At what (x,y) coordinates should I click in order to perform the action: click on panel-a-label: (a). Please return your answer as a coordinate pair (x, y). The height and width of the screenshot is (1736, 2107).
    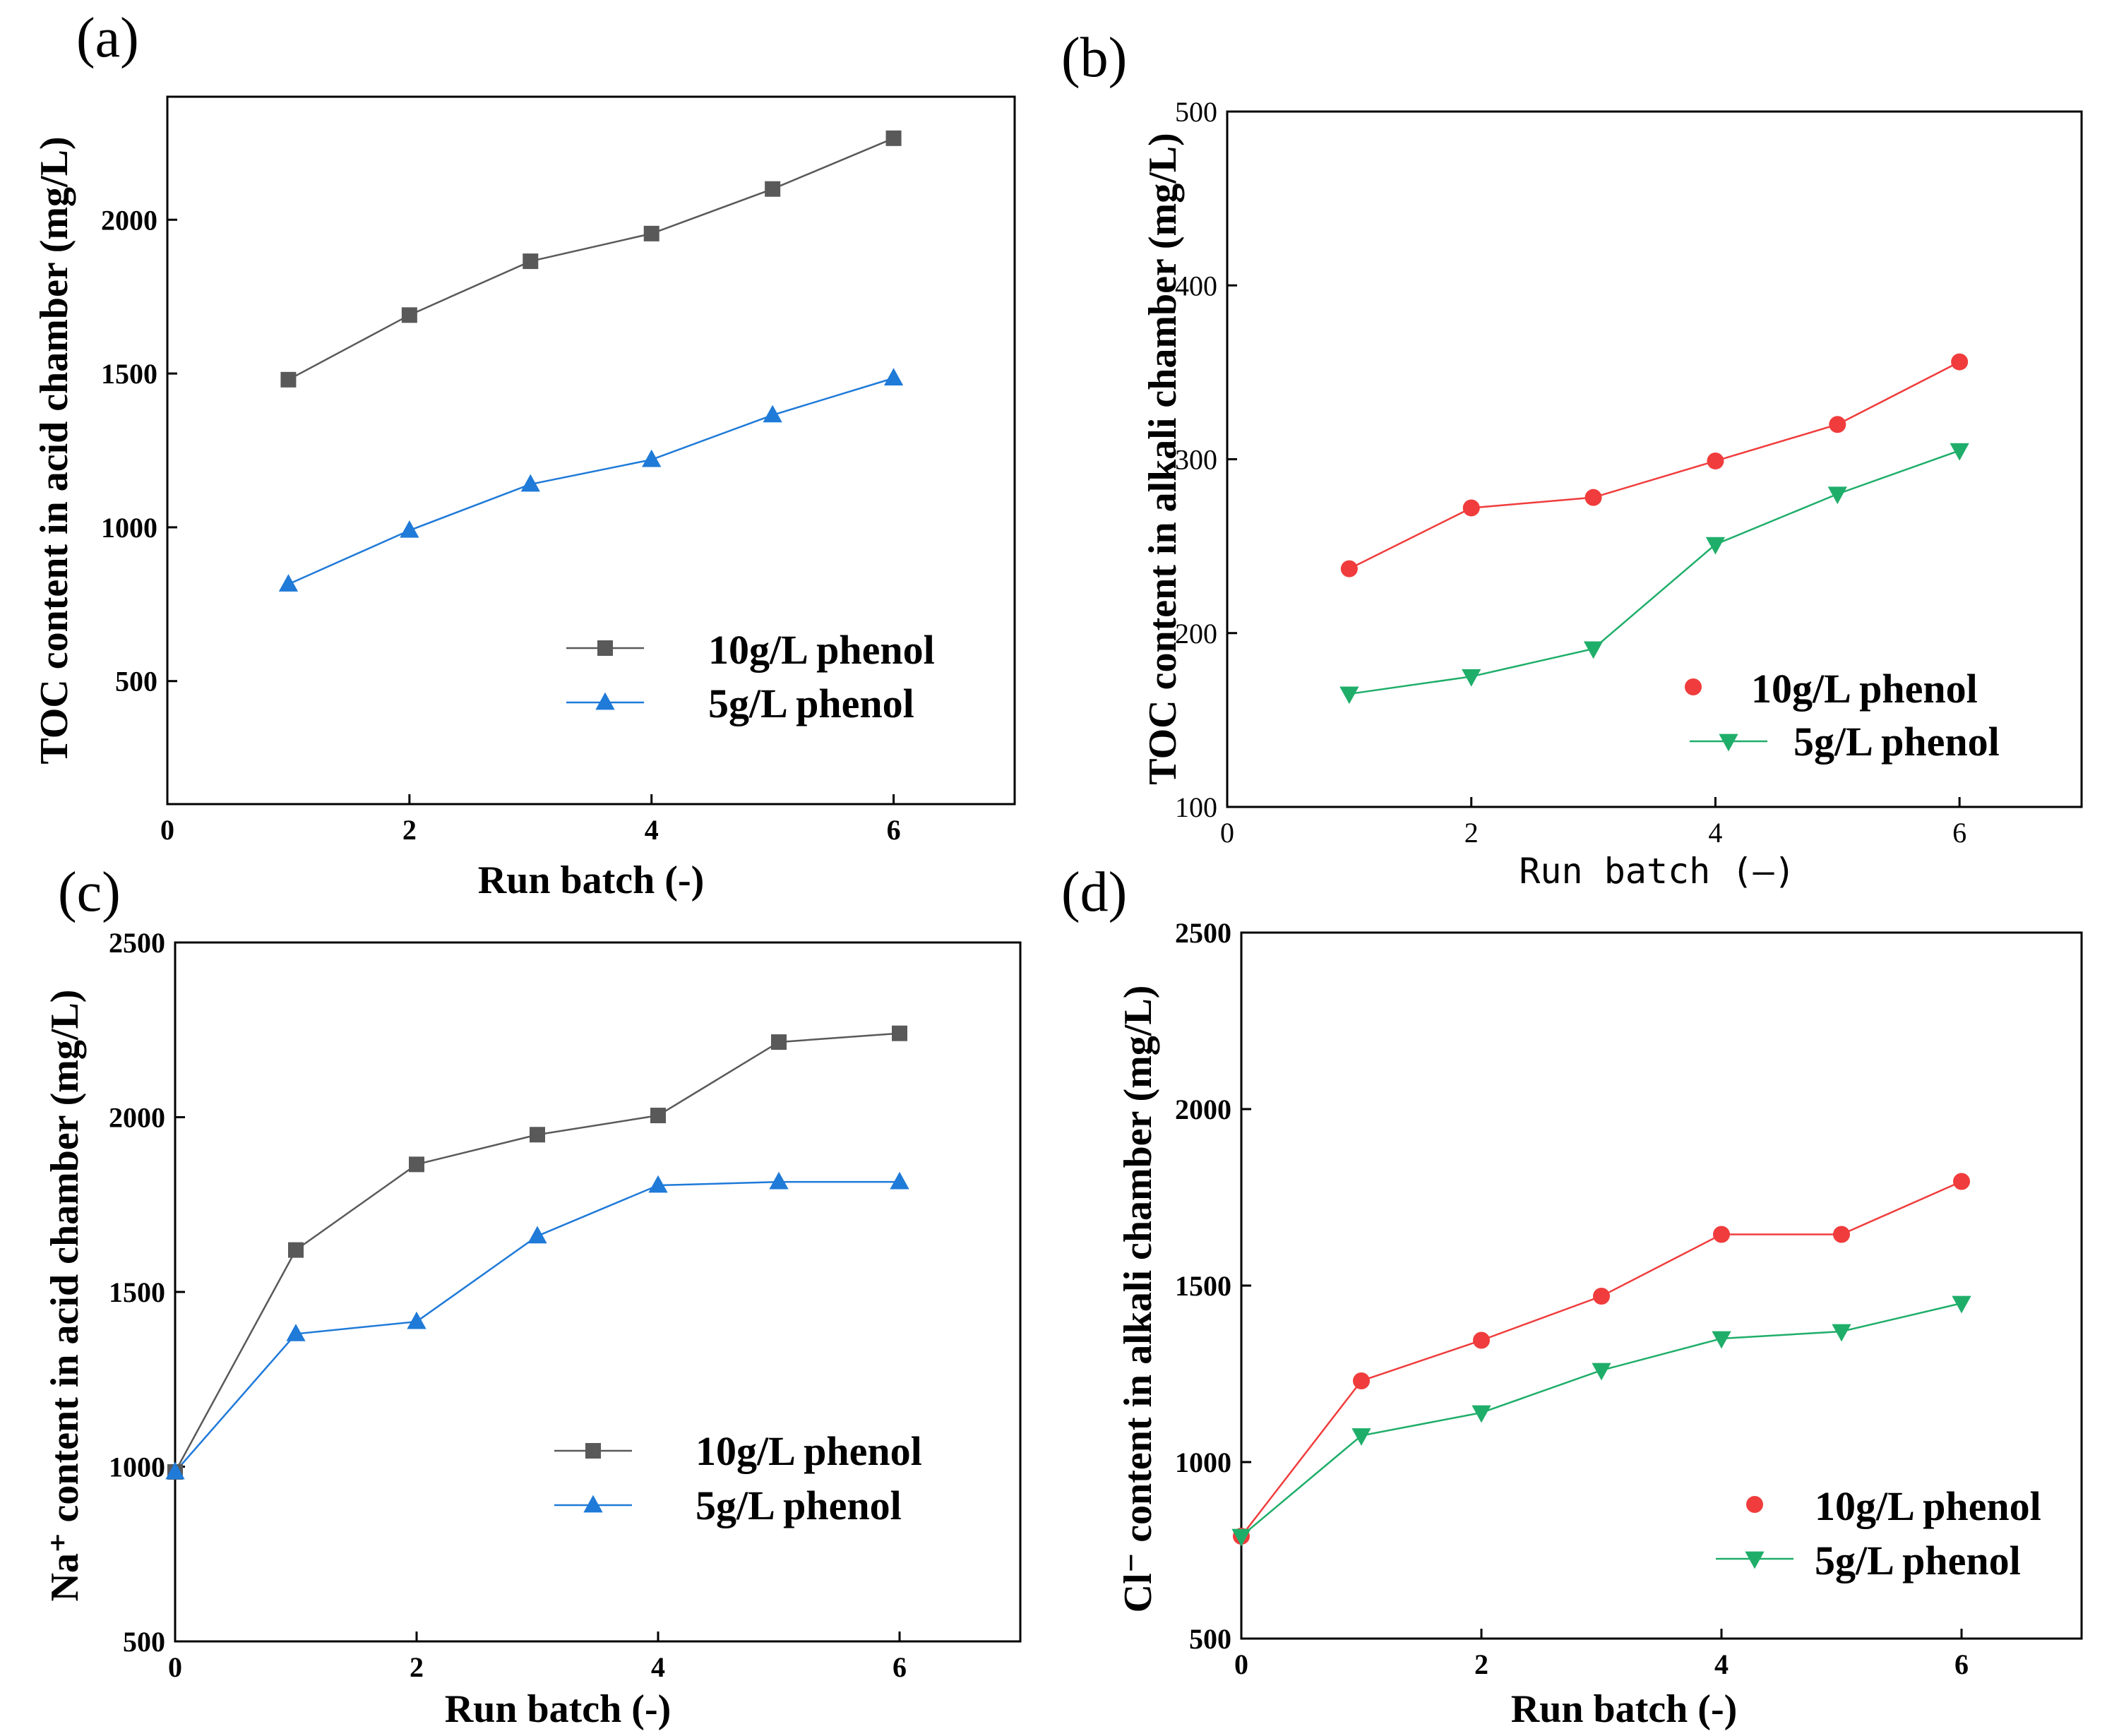
    Looking at the image, I should click on (107, 38).